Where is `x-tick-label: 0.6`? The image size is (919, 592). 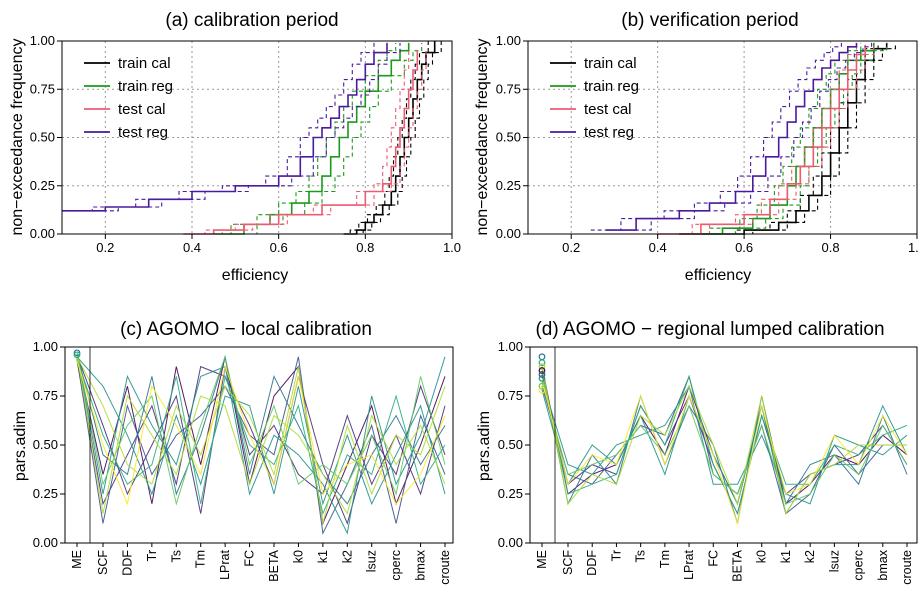
x-tick-label: 0.6 is located at coordinates (744, 247).